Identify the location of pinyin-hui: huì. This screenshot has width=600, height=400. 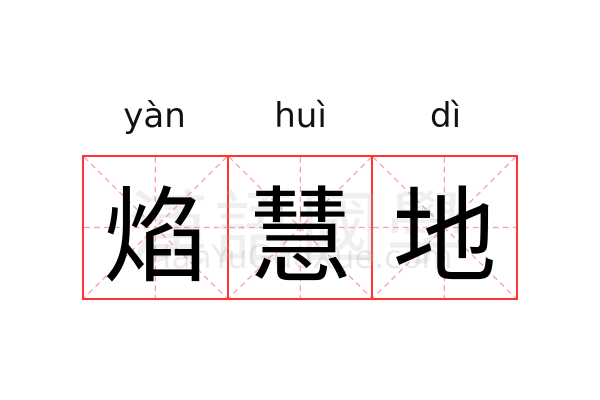
(300, 116).